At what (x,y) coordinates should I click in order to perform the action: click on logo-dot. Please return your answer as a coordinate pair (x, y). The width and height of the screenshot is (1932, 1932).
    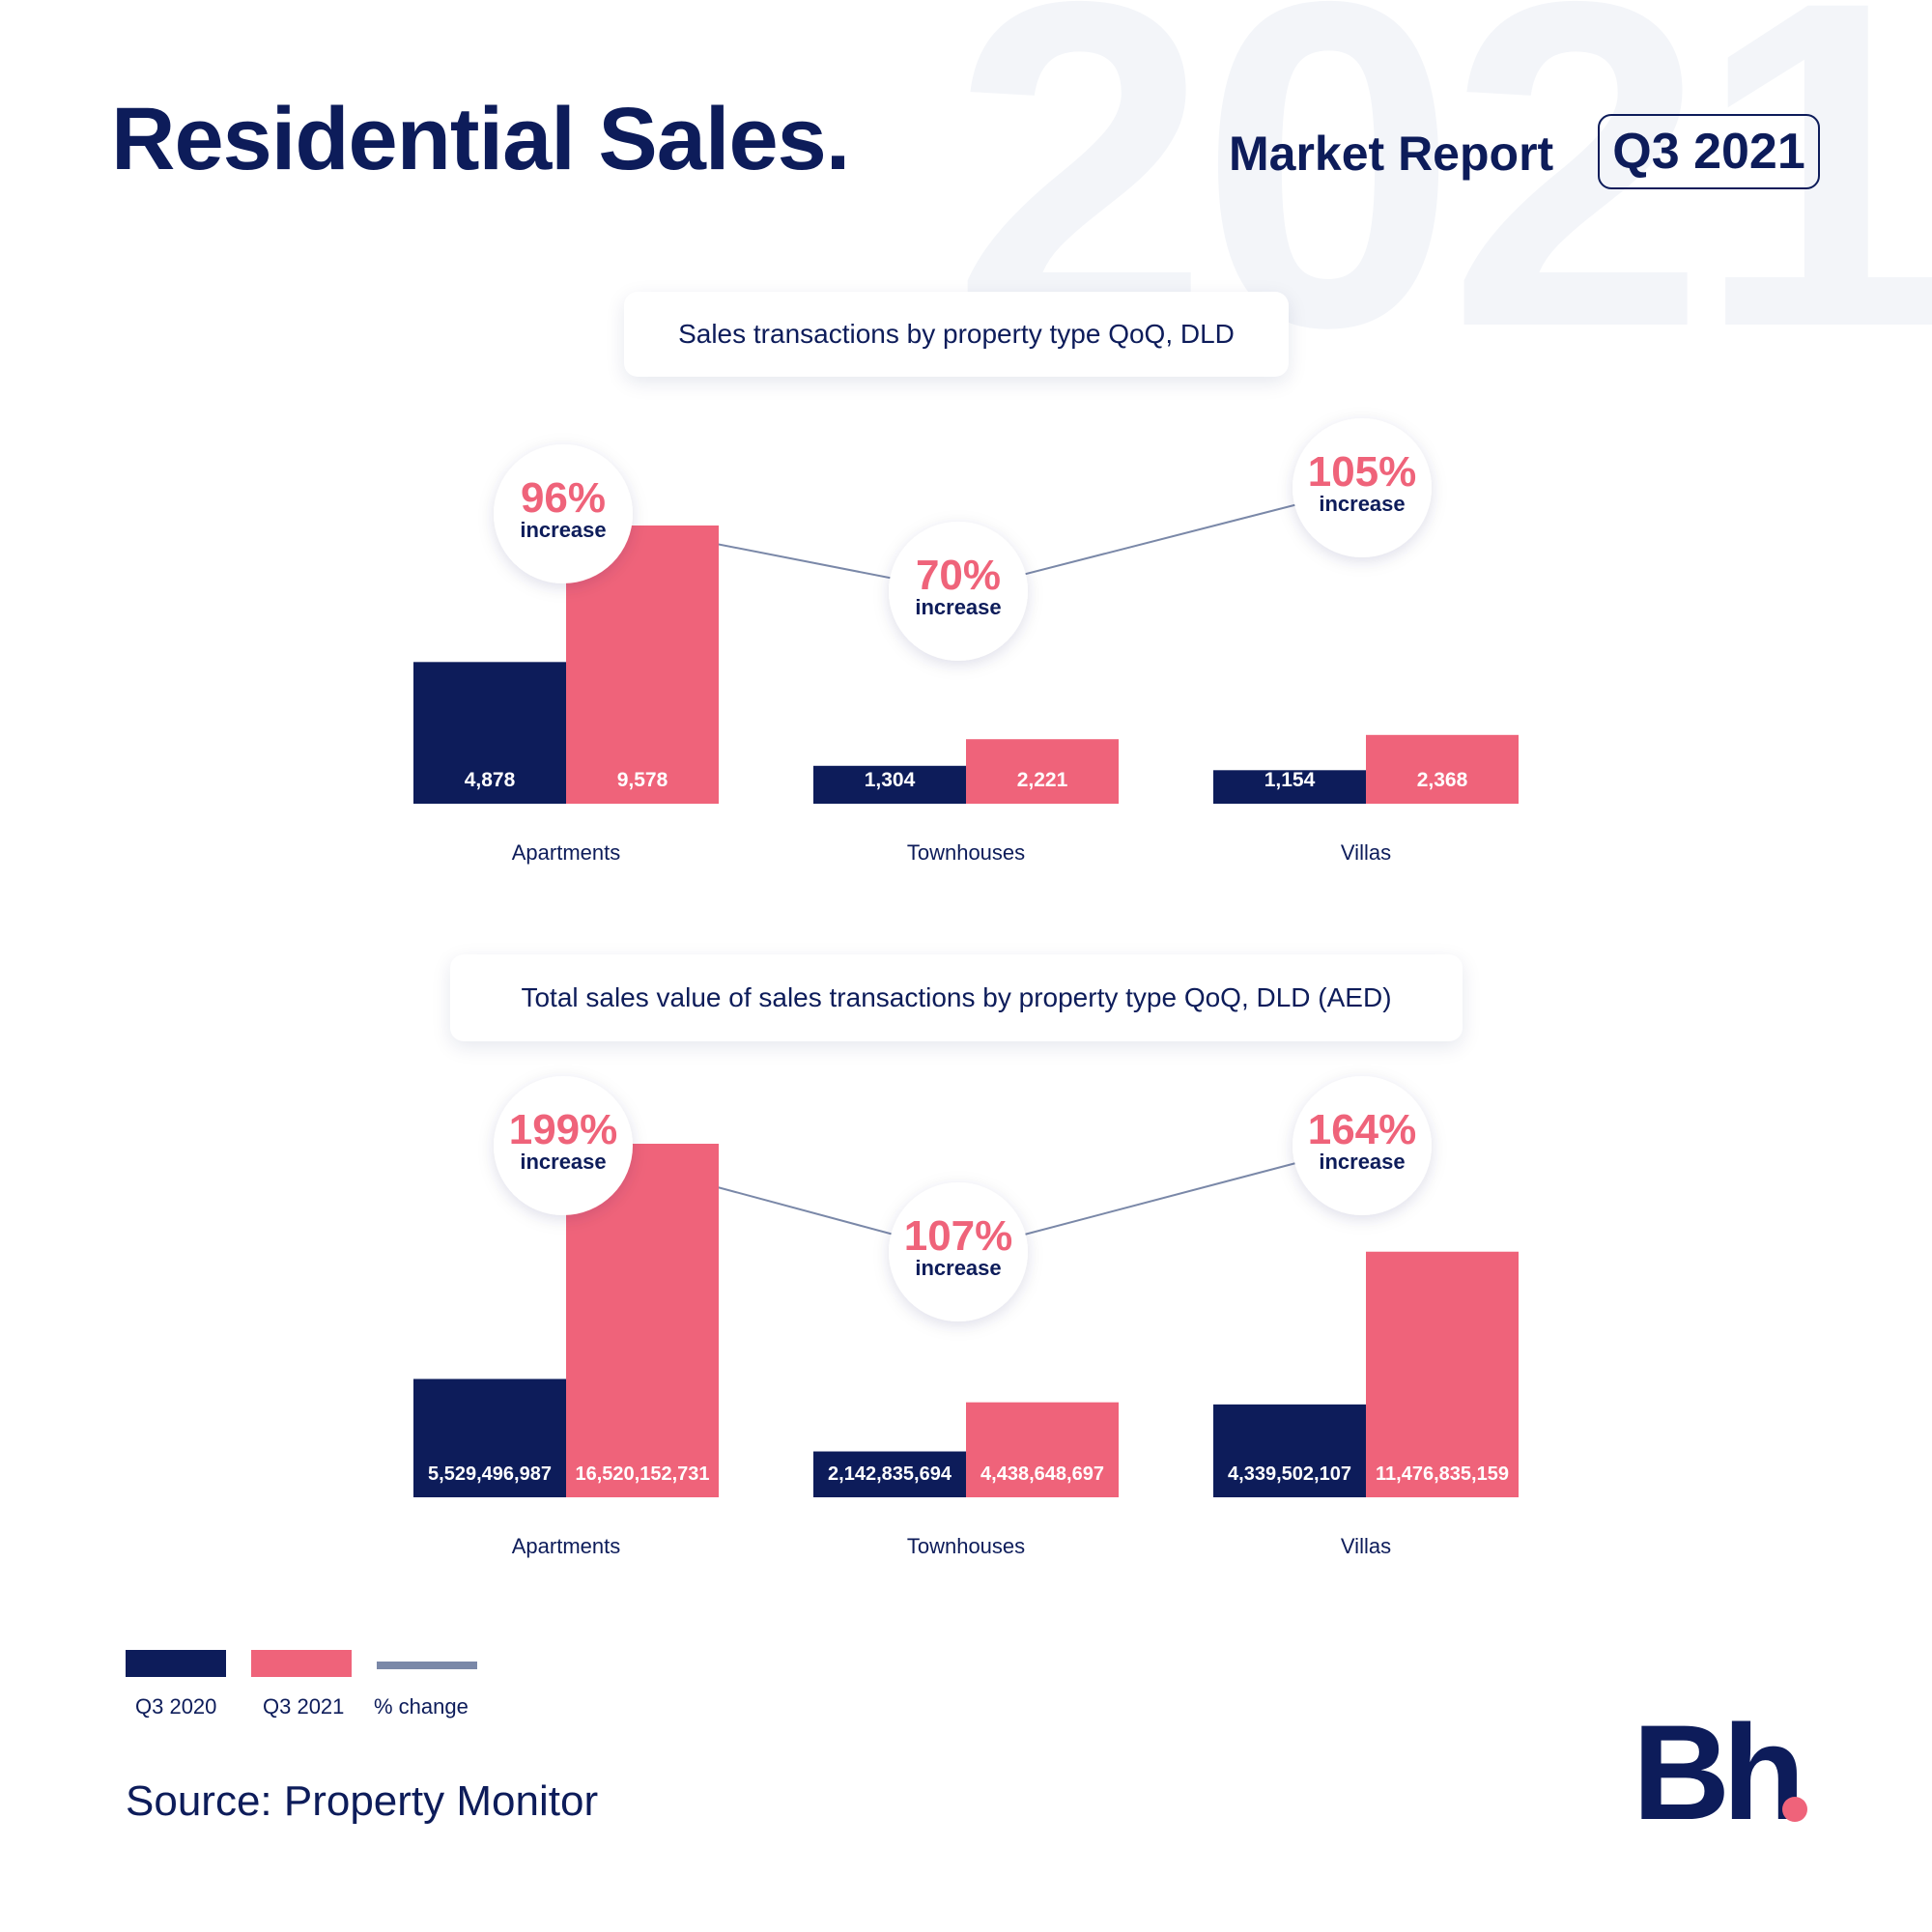
    Looking at the image, I should click on (1794, 1809).